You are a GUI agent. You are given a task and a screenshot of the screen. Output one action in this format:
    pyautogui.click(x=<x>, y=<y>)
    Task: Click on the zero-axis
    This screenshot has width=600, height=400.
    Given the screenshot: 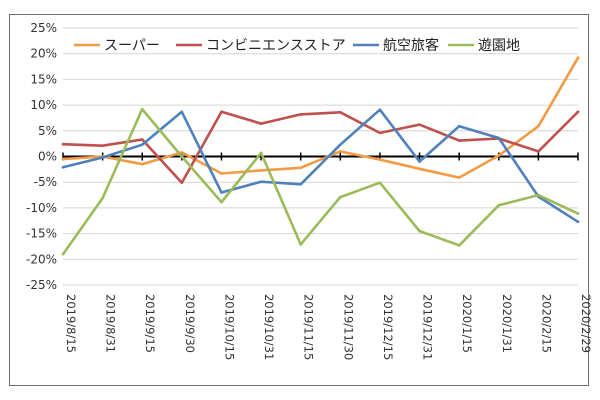 What is the action you would take?
    pyautogui.click(x=320, y=156)
    